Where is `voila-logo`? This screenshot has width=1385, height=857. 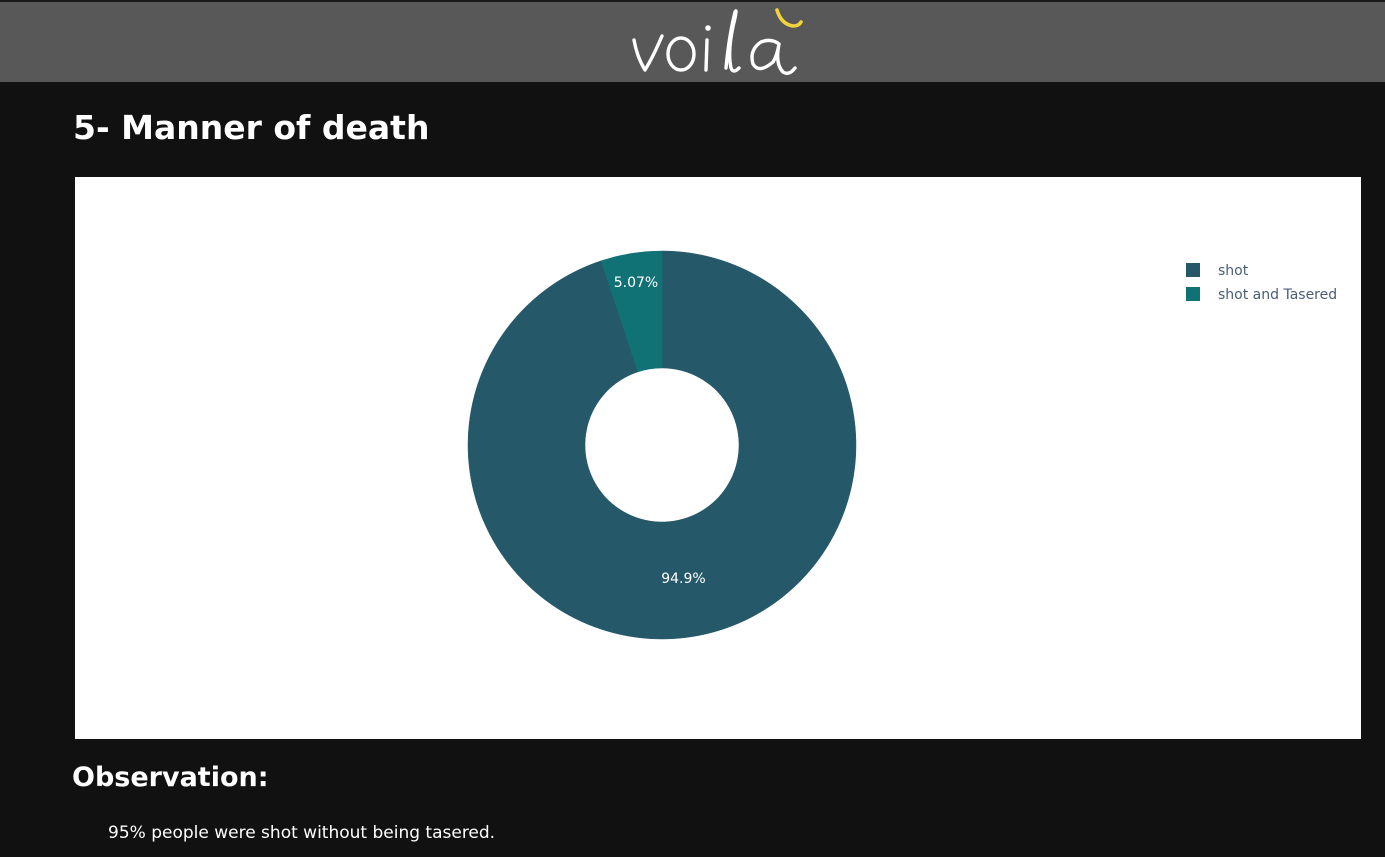
voila-logo is located at coordinates (717, 42).